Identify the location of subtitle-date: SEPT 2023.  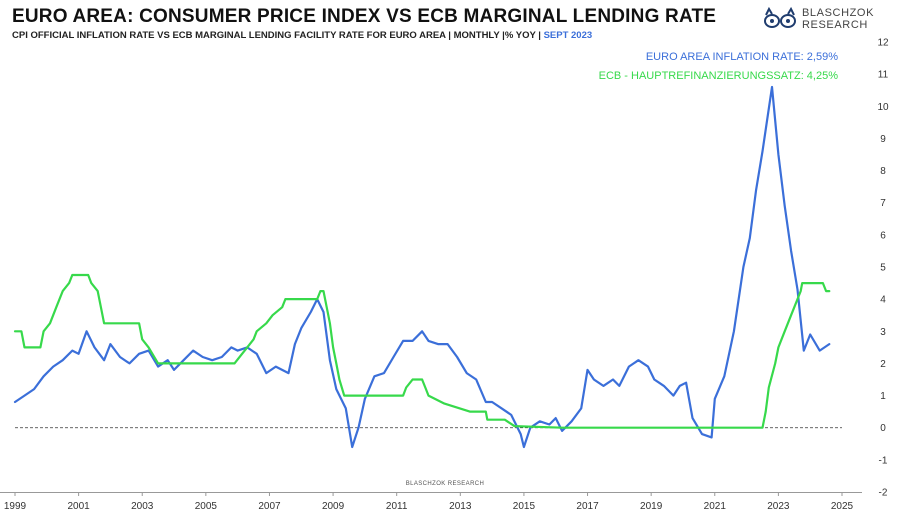
(568, 35).